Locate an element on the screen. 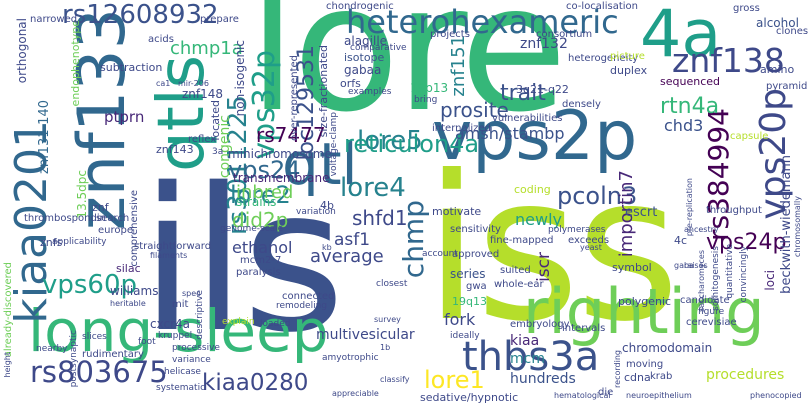  word-genome-scale: genome-scale is located at coordinates (252, 229).